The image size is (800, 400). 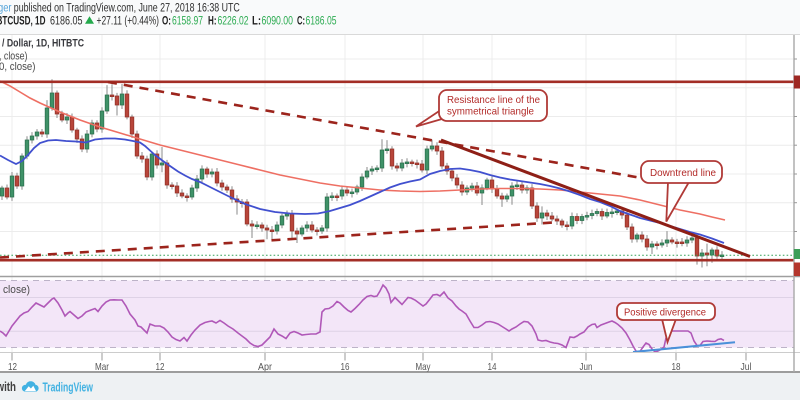 What do you see at coordinates (586, 367) in the screenshot?
I see `svg-text: Jun` at bounding box center [586, 367].